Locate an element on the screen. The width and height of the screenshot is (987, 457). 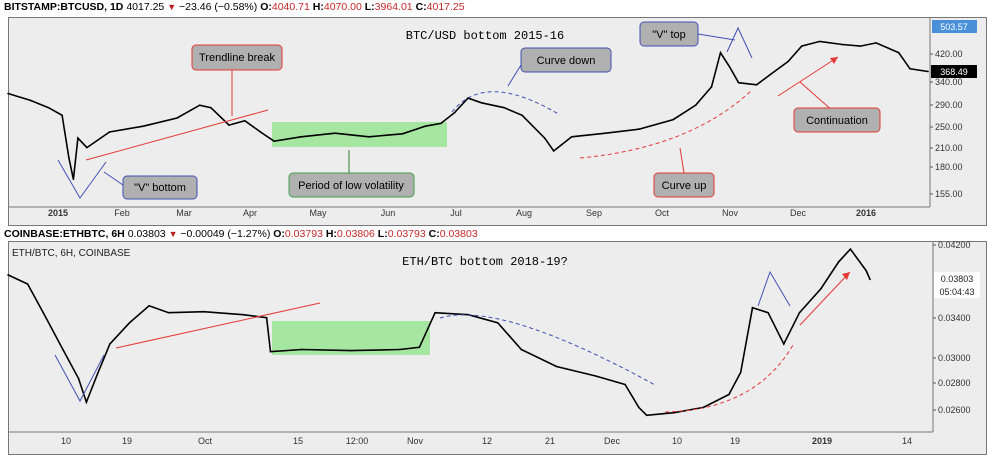
bar-countdown: 05:04:43 is located at coordinates (956, 292).